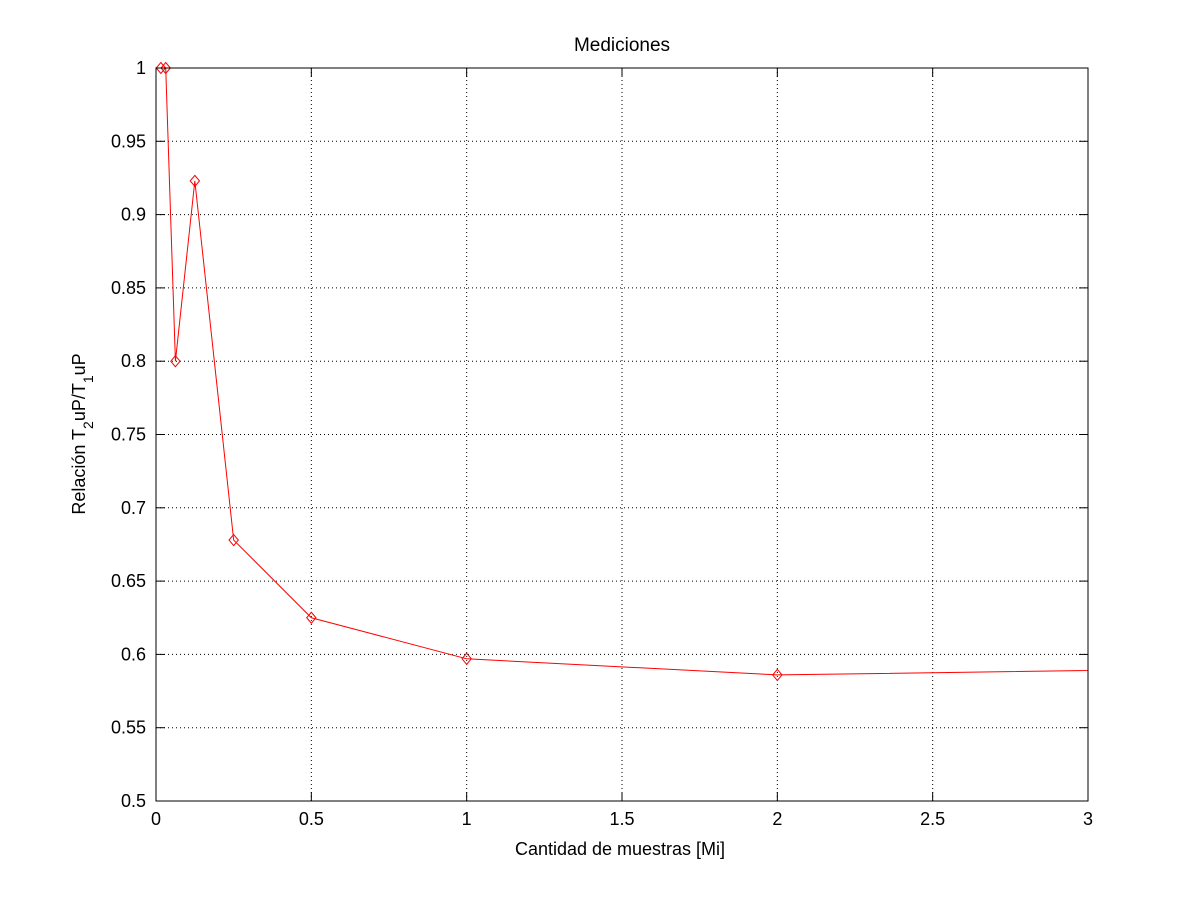 Image resolution: width=1201 pixels, height=900 pixels. I want to click on x-tick-label: 2.5, so click(932, 819).